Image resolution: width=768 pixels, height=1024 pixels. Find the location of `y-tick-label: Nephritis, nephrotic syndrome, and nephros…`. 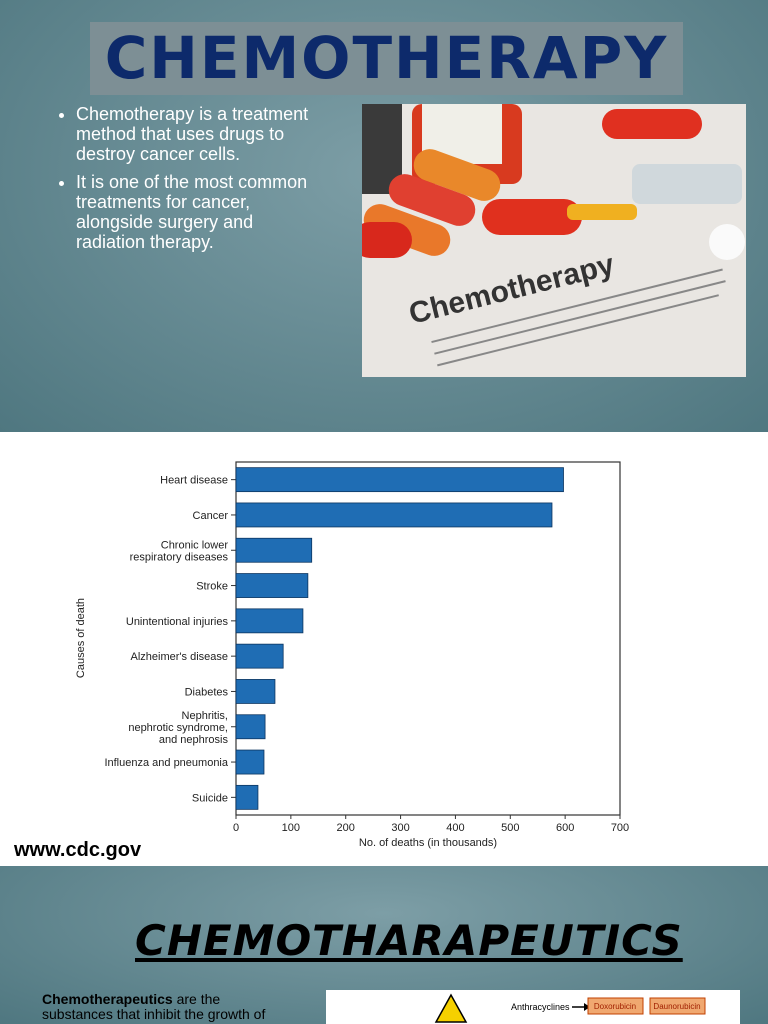

y-tick-label: Nephritis, nephrotic syndrome, and nephros… is located at coordinates (178, 728).